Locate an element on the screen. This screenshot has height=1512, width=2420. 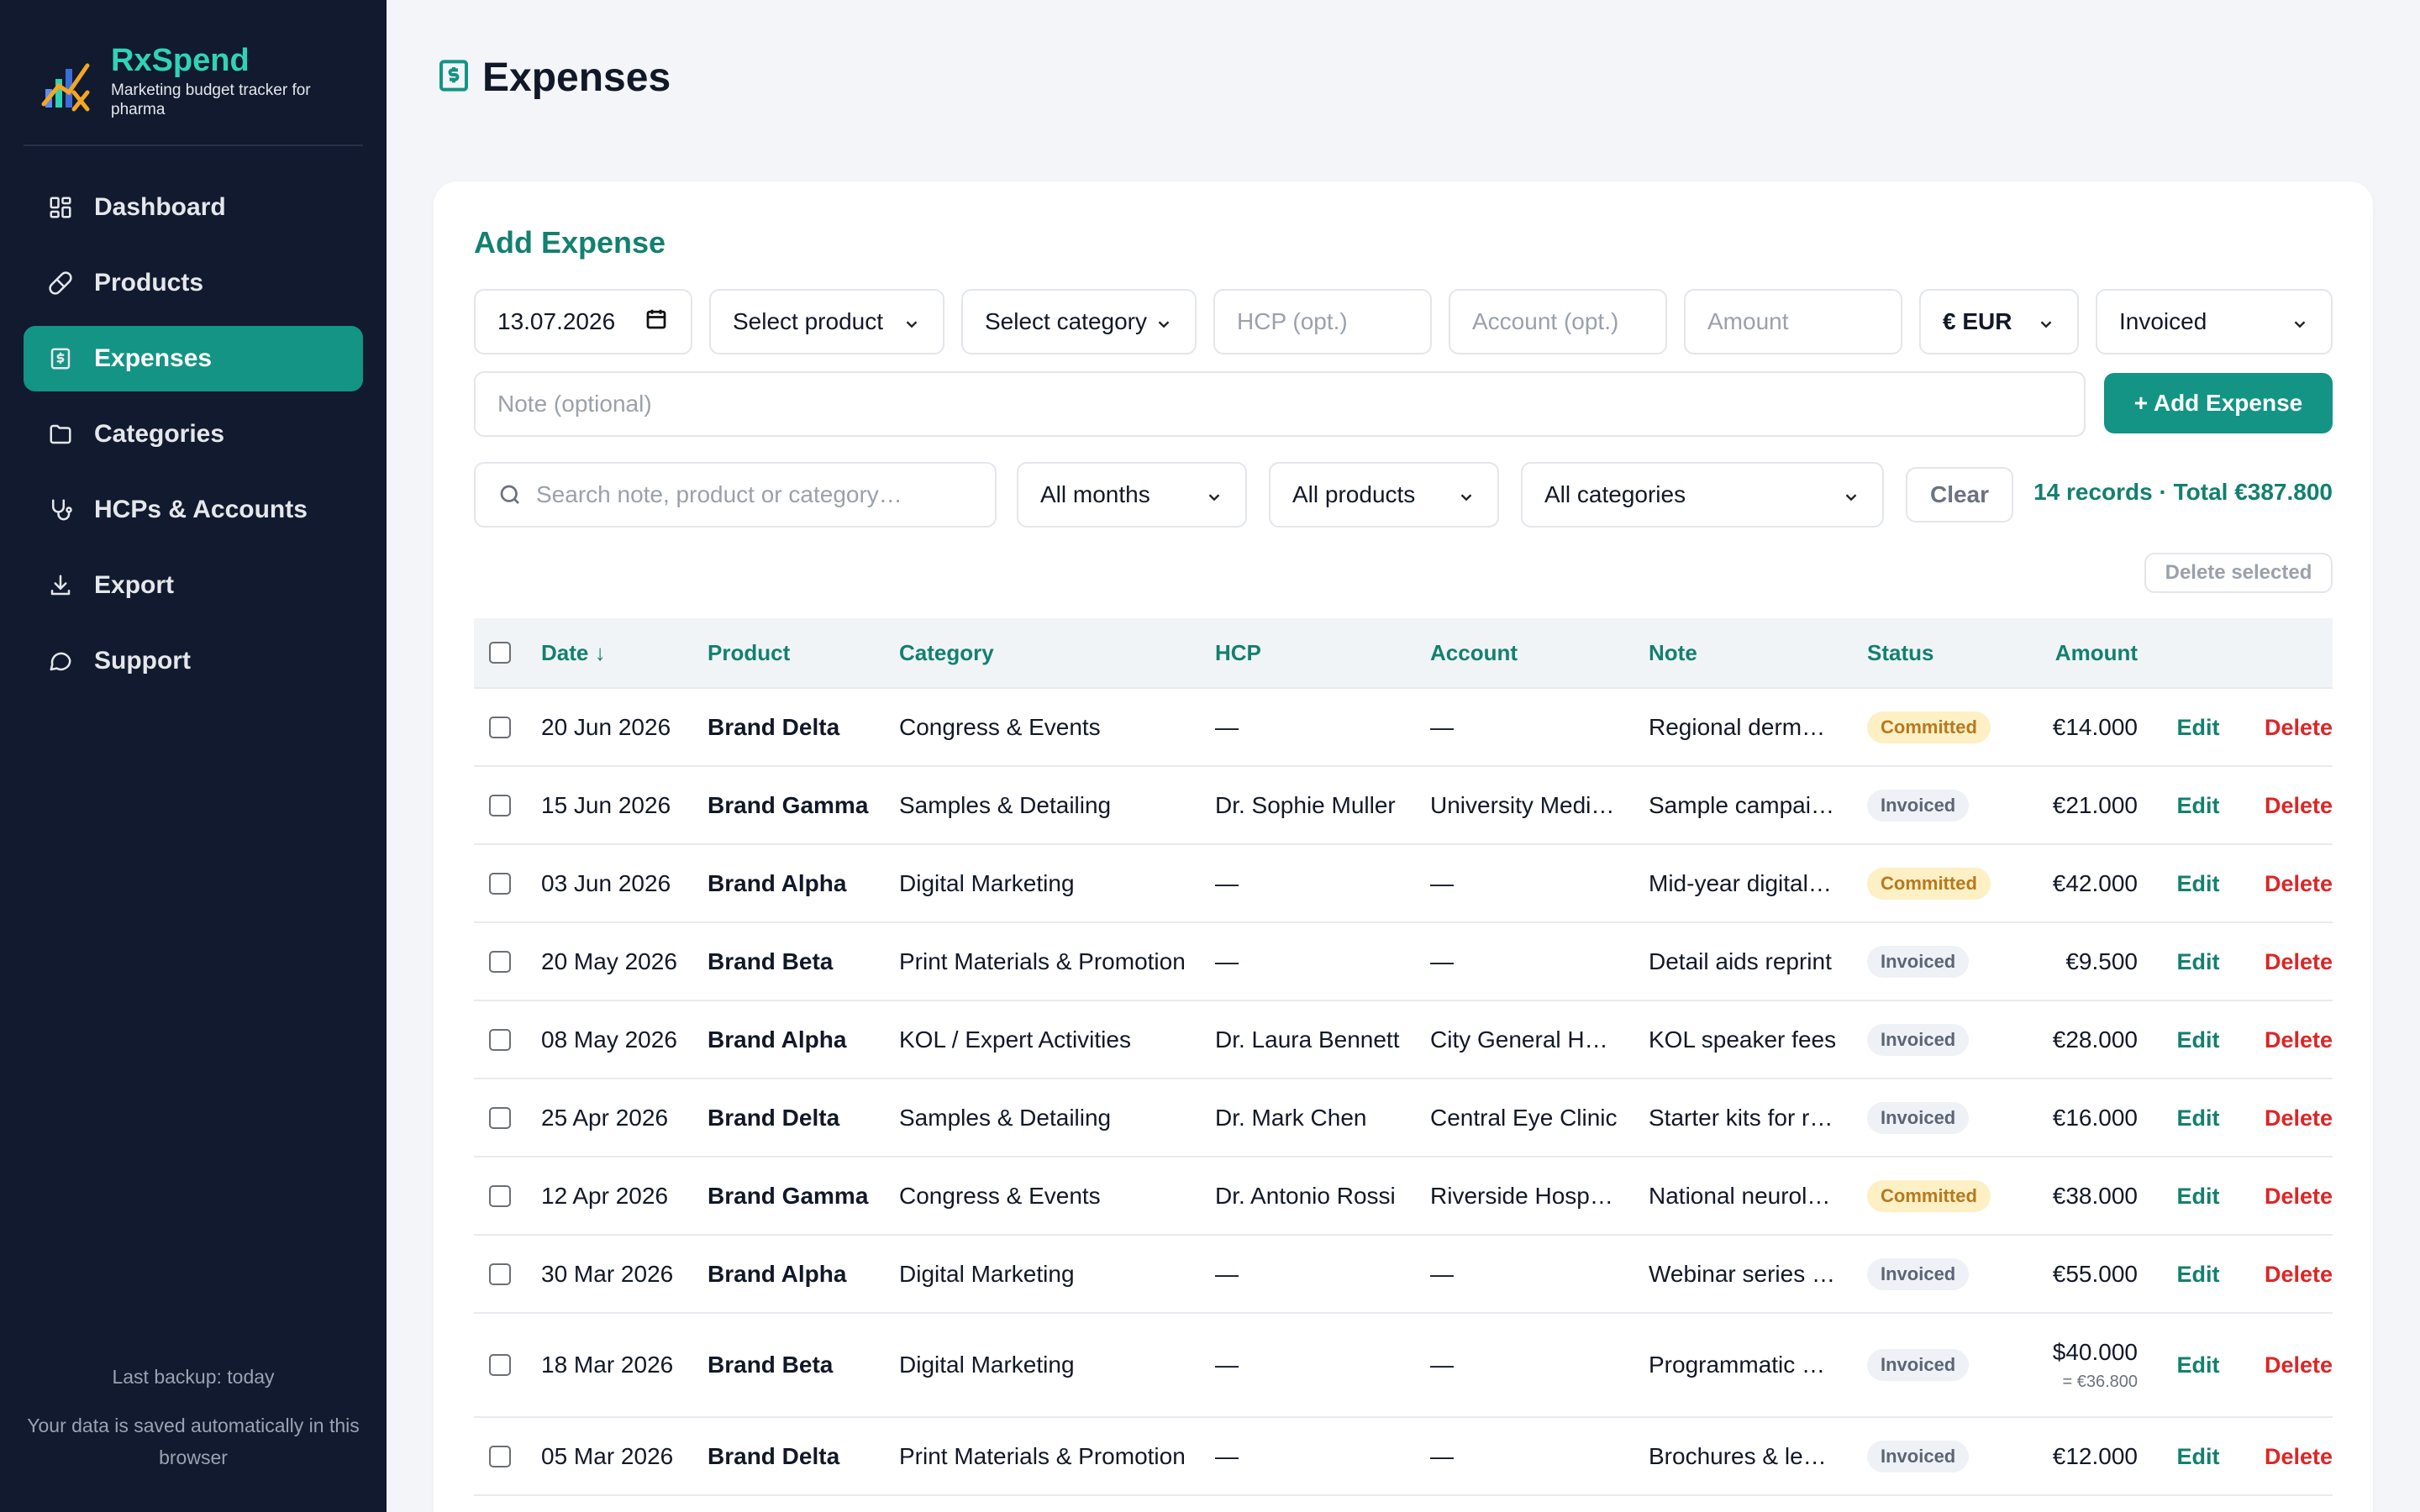
app-tagline: Marketing budget tracker for pharma is located at coordinates (211, 99).